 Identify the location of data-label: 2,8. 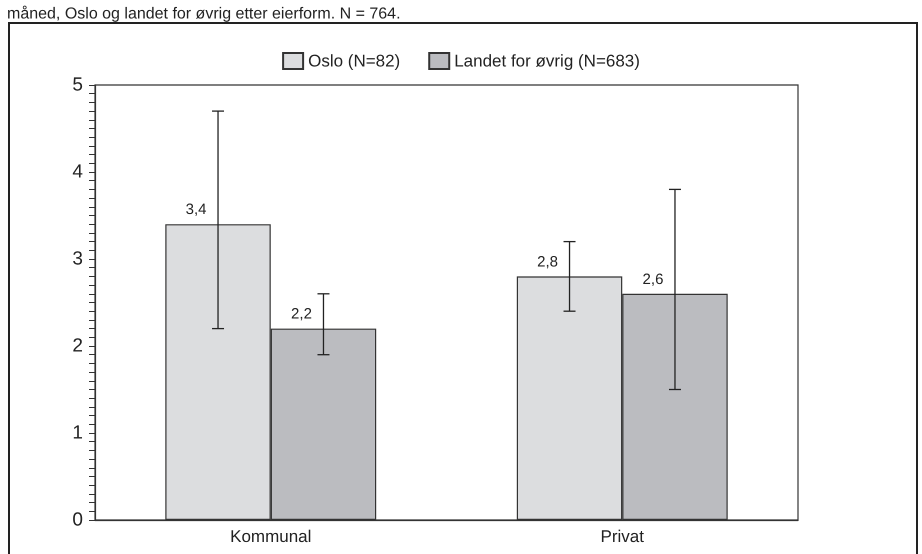
(547, 261).